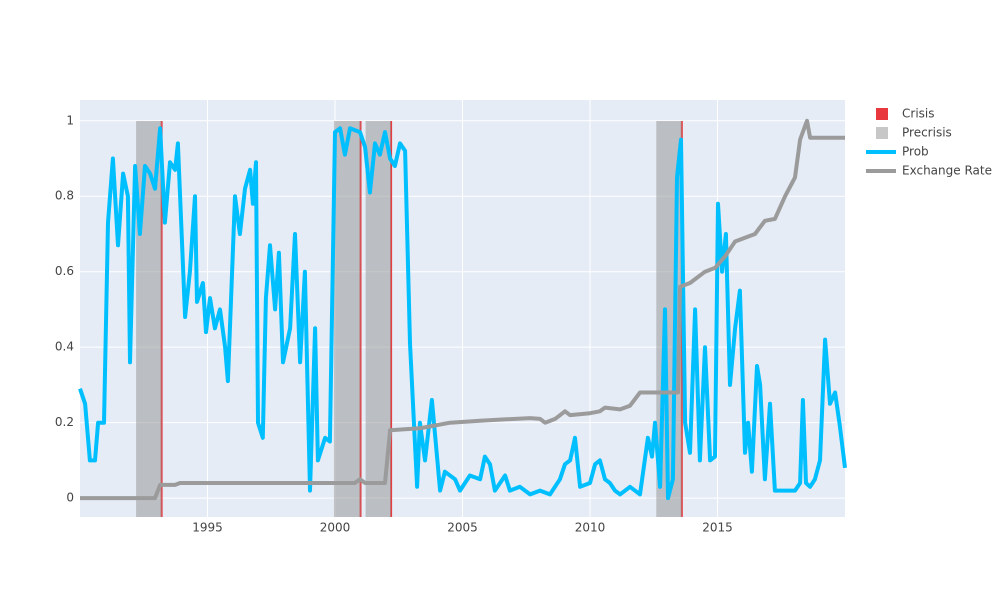 The image size is (1000, 604). Describe the element at coordinates (462, 528) in the screenshot. I see `x-tick-label: 2005` at that location.